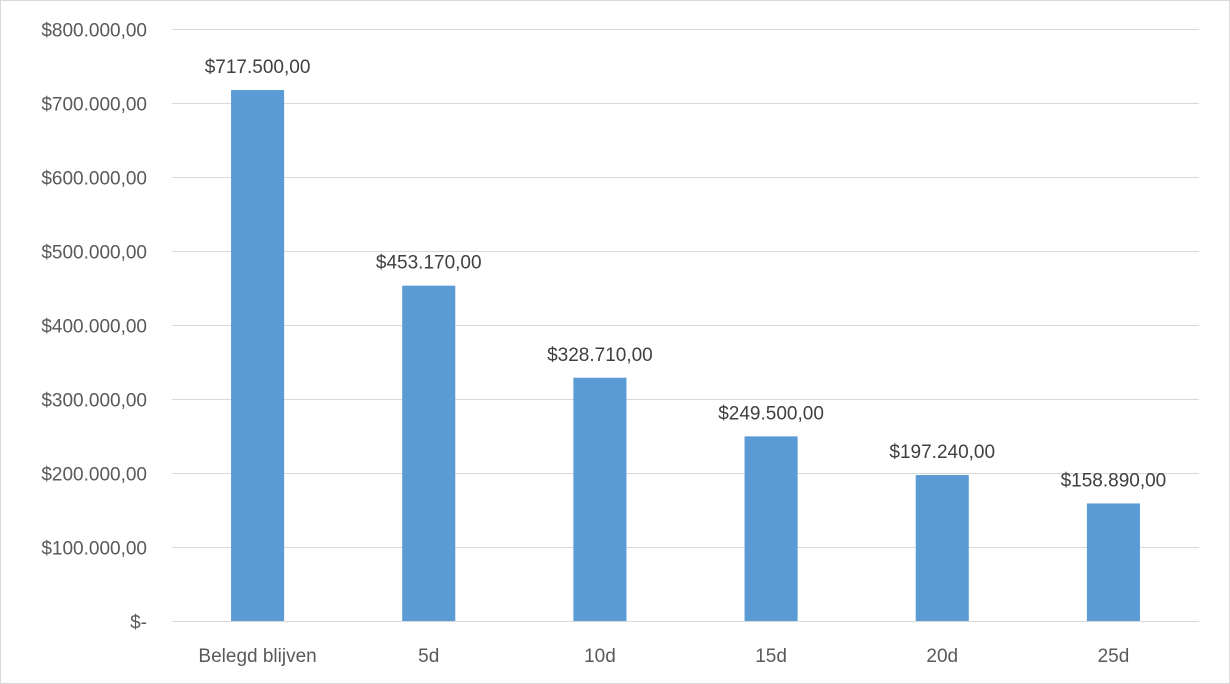 This screenshot has width=1230, height=684. I want to click on x-tick-label: 5d, so click(428, 656).